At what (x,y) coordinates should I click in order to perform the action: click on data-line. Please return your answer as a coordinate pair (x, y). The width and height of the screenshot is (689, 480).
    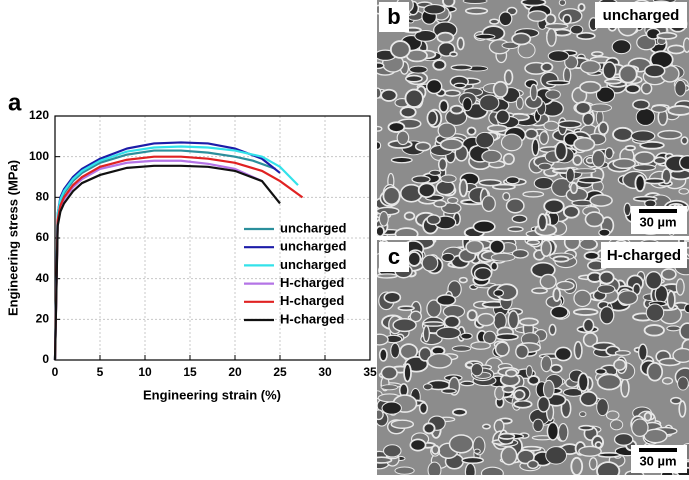
    Looking at the image, I should click on (167, 262).